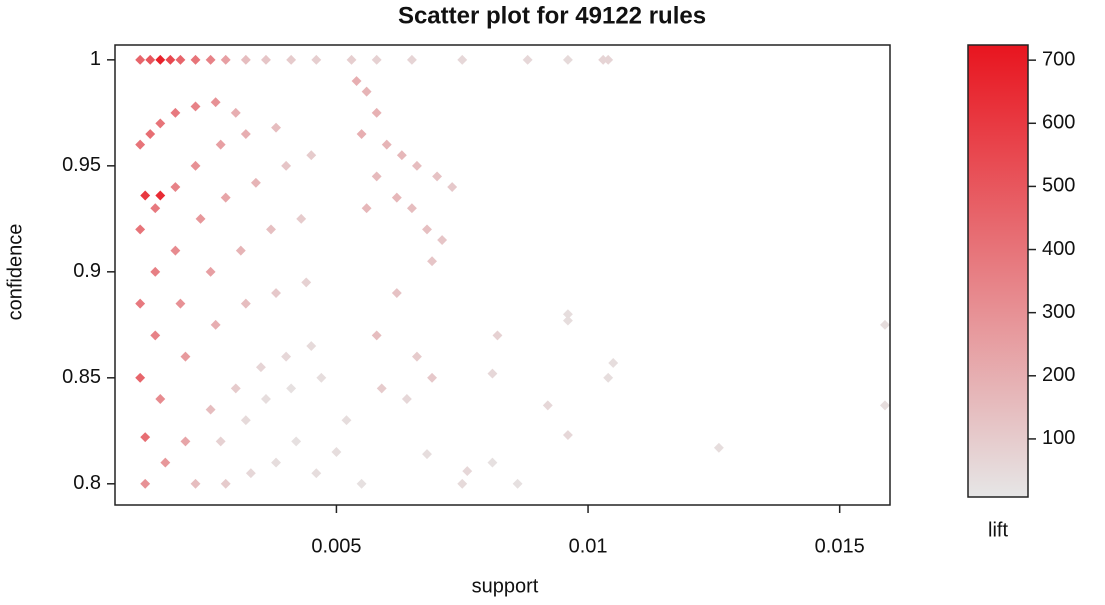  Describe the element at coordinates (95, 59) in the screenshot. I see `y-tick-label: 1` at that location.